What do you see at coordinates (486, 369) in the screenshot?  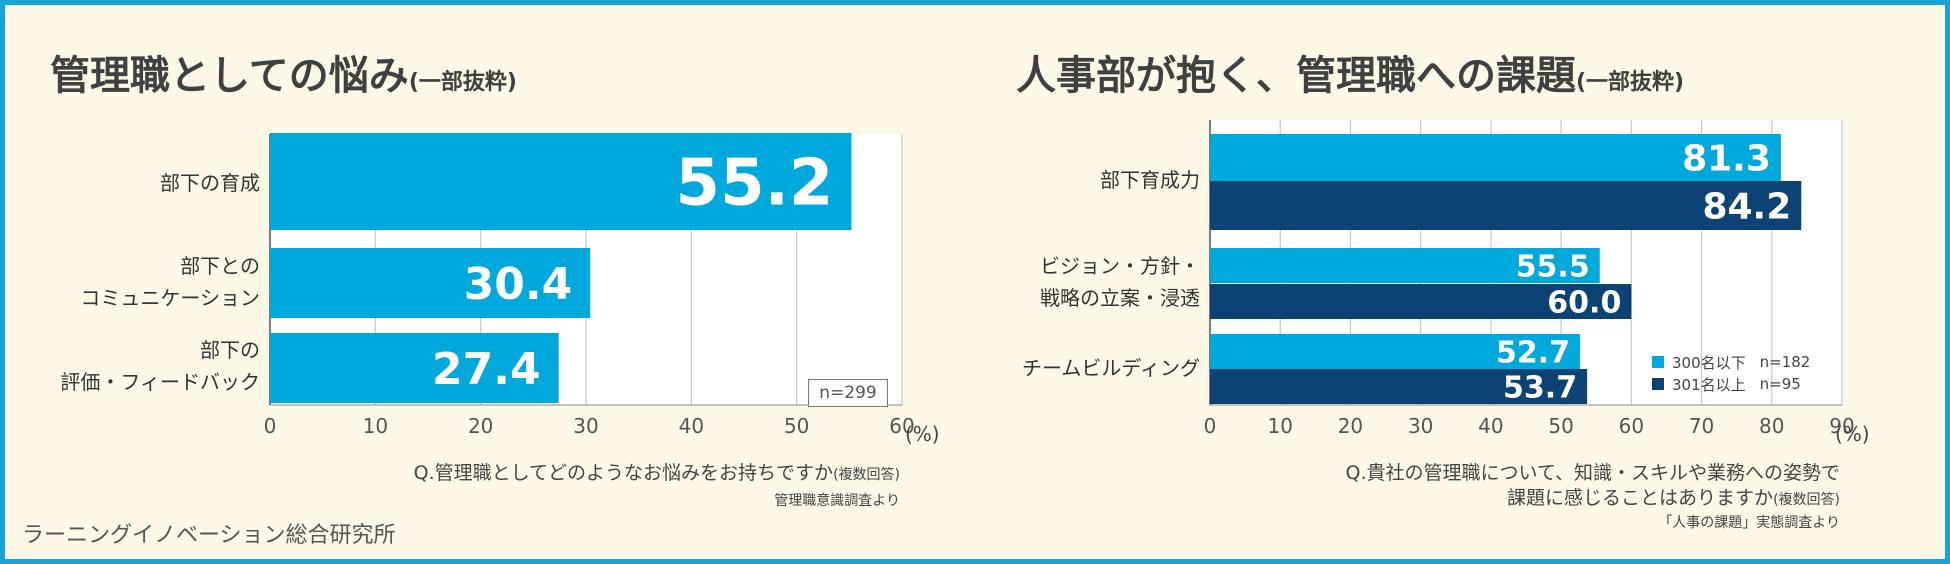 I see `left-data-label-2: 27.4` at bounding box center [486, 369].